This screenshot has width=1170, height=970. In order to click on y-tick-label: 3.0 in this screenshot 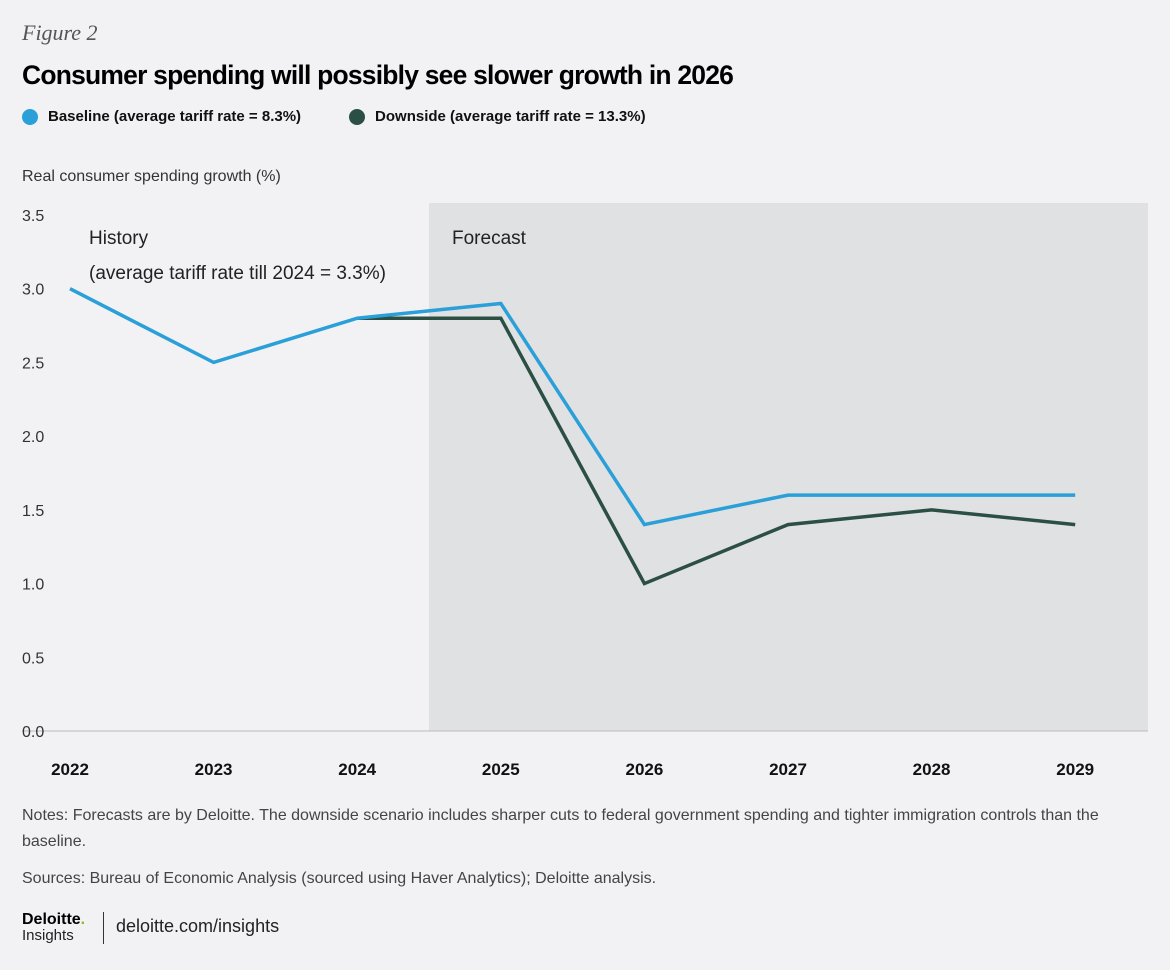, I will do `click(33, 290)`.